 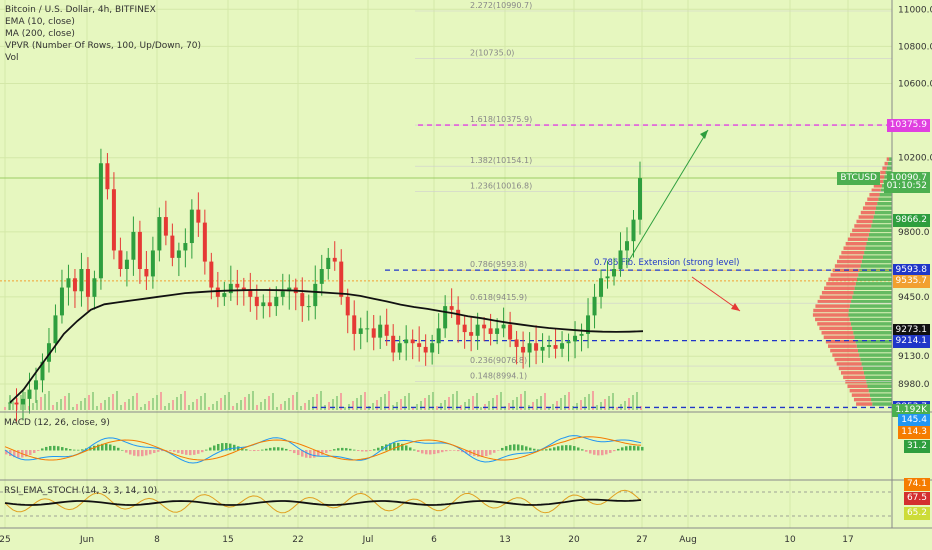 What do you see at coordinates (908, 126) in the screenshot?
I see `price-badge: 10375.9` at bounding box center [908, 126].